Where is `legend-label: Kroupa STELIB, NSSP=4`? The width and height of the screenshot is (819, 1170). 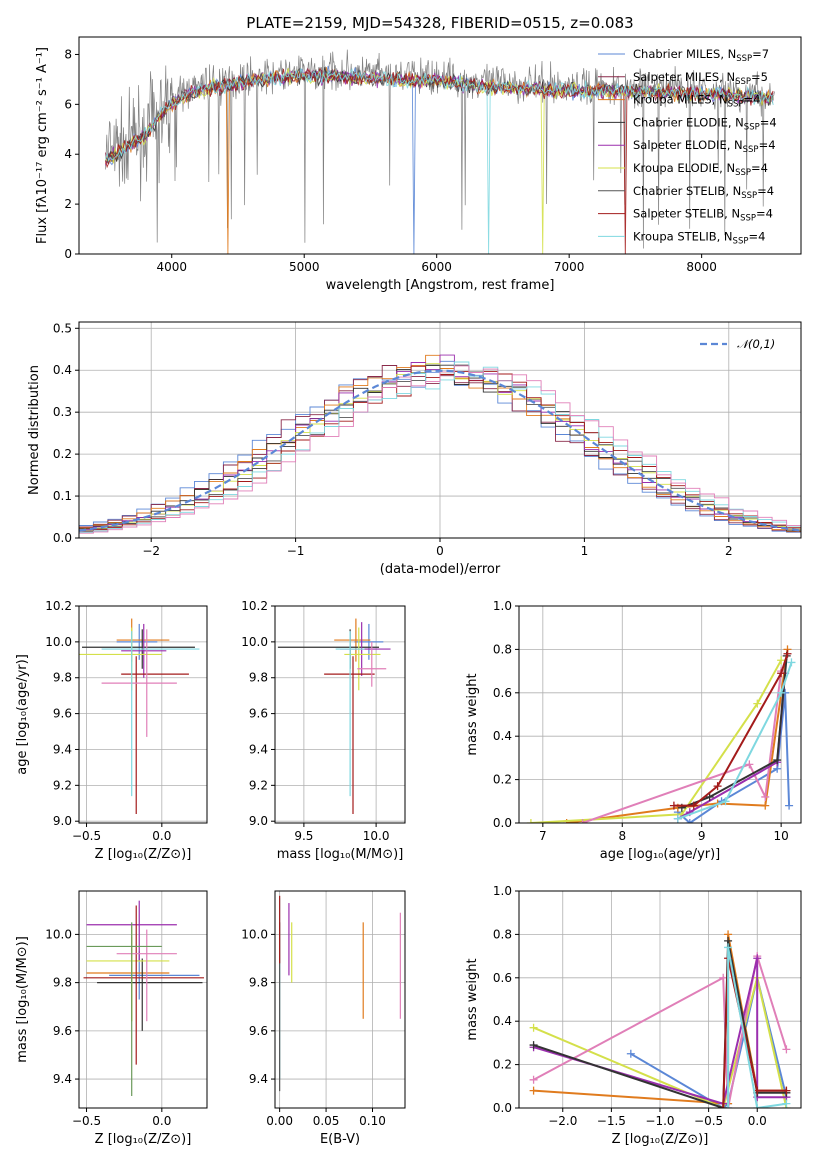 legend-label: Kroupa STELIB, NSSP=4 is located at coordinates (699, 237).